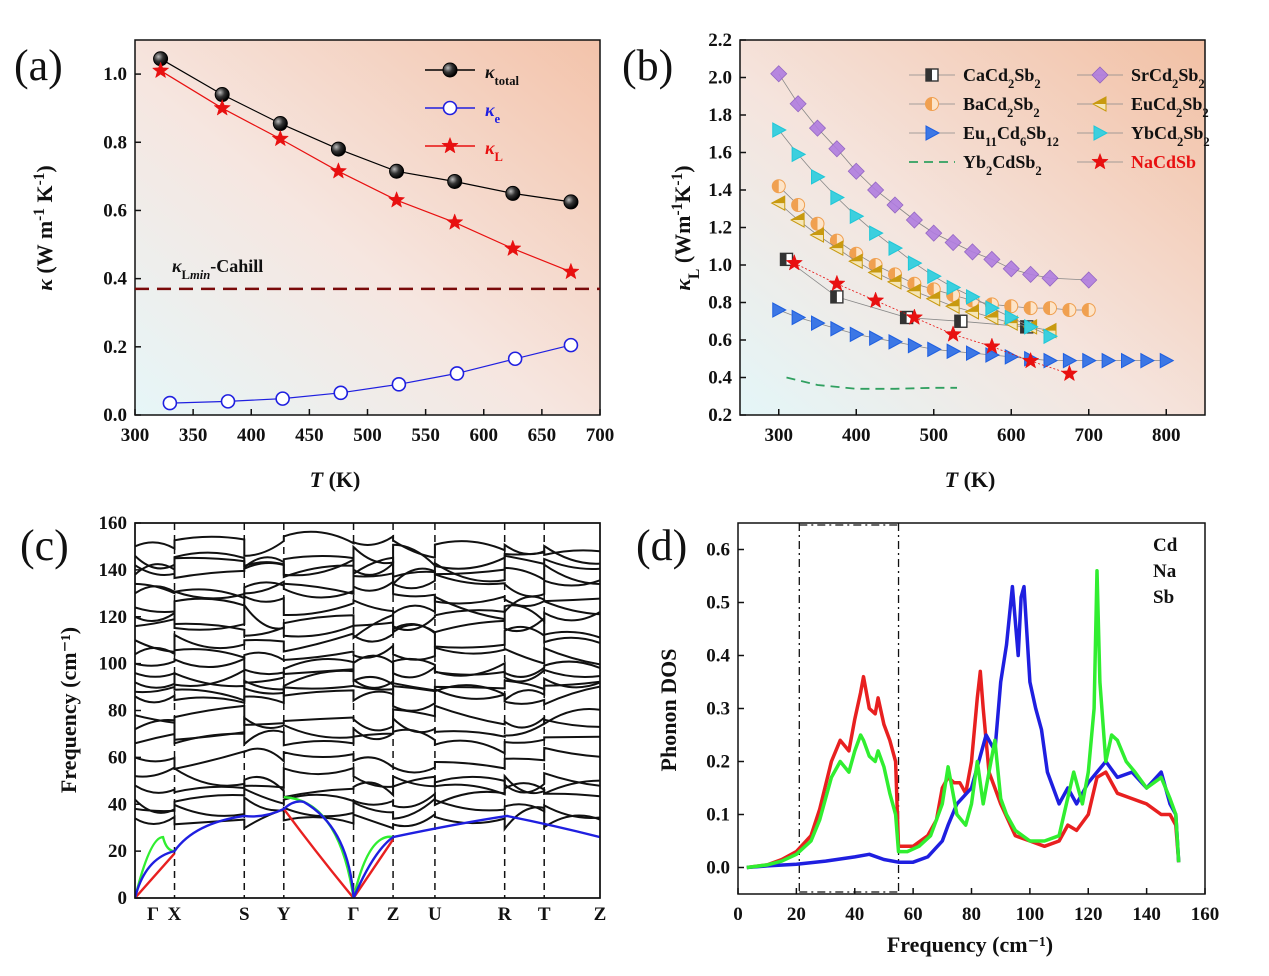 The height and width of the screenshot is (976, 1269). I want to click on legend-label: Yb2CdSb2, so click(1002, 165).